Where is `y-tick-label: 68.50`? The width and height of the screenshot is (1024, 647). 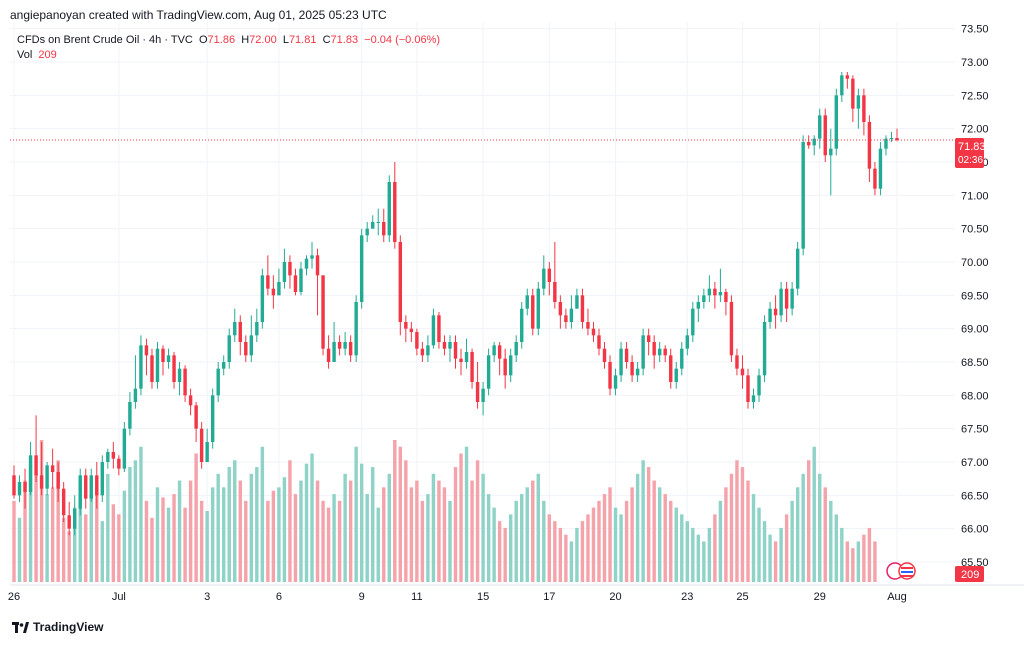 y-tick-label: 68.50 is located at coordinates (975, 363).